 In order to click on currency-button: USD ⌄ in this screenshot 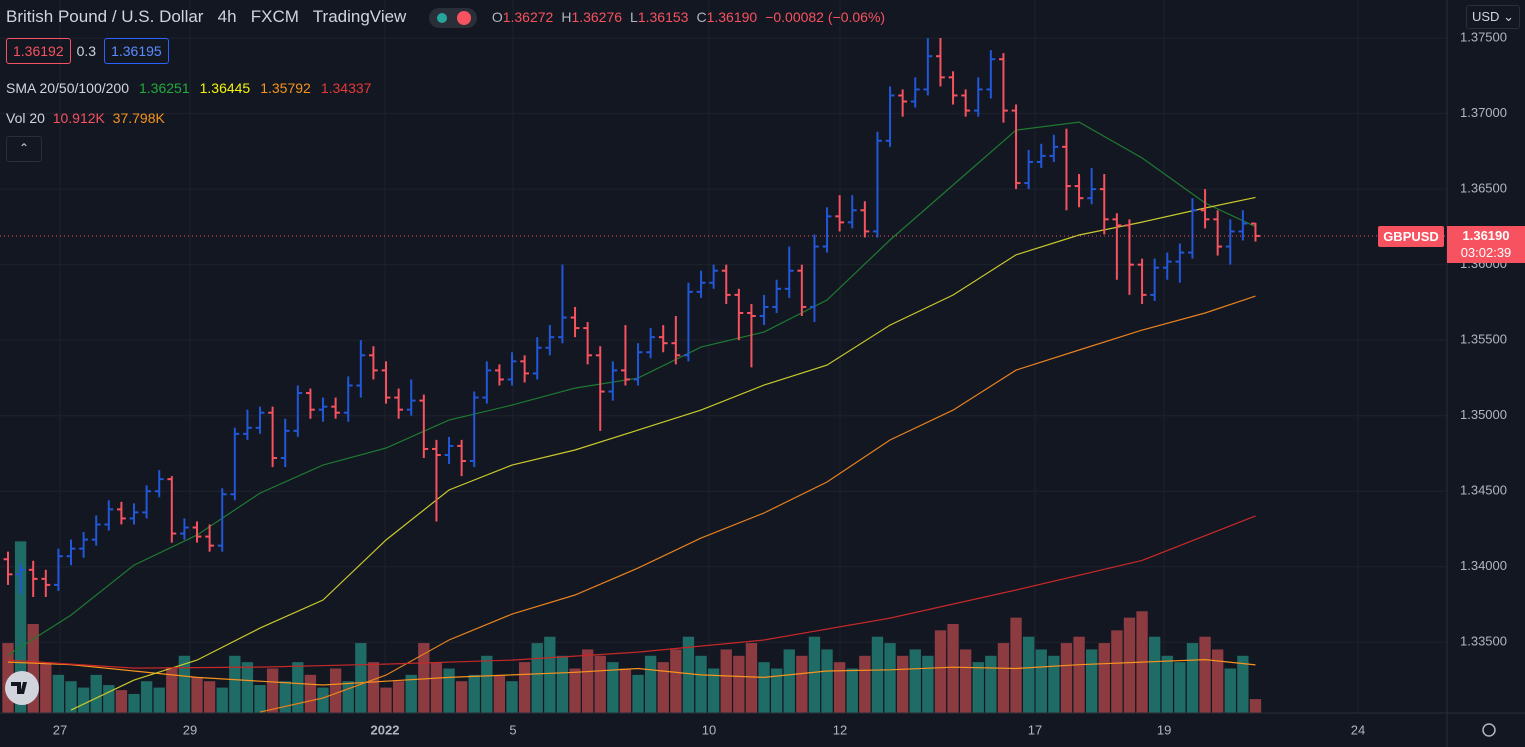, I will do `click(1493, 17)`.